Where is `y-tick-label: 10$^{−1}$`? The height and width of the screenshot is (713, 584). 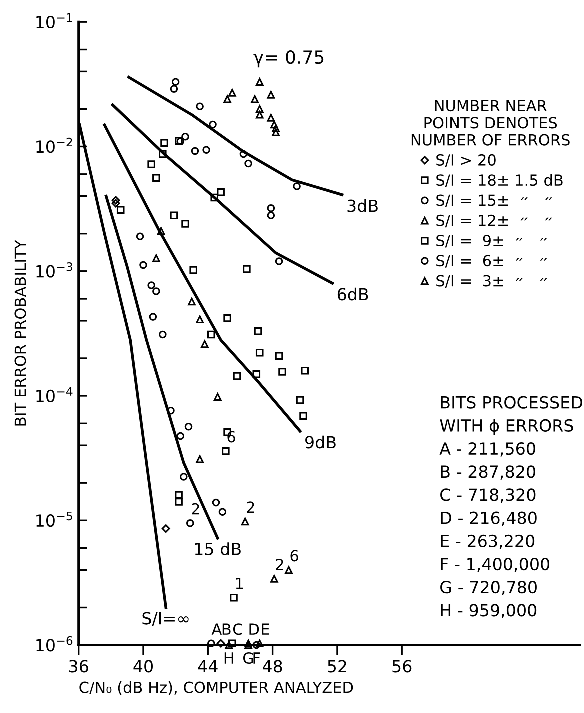
y-tick-label: 10$^{−1}$ is located at coordinates (54, 21).